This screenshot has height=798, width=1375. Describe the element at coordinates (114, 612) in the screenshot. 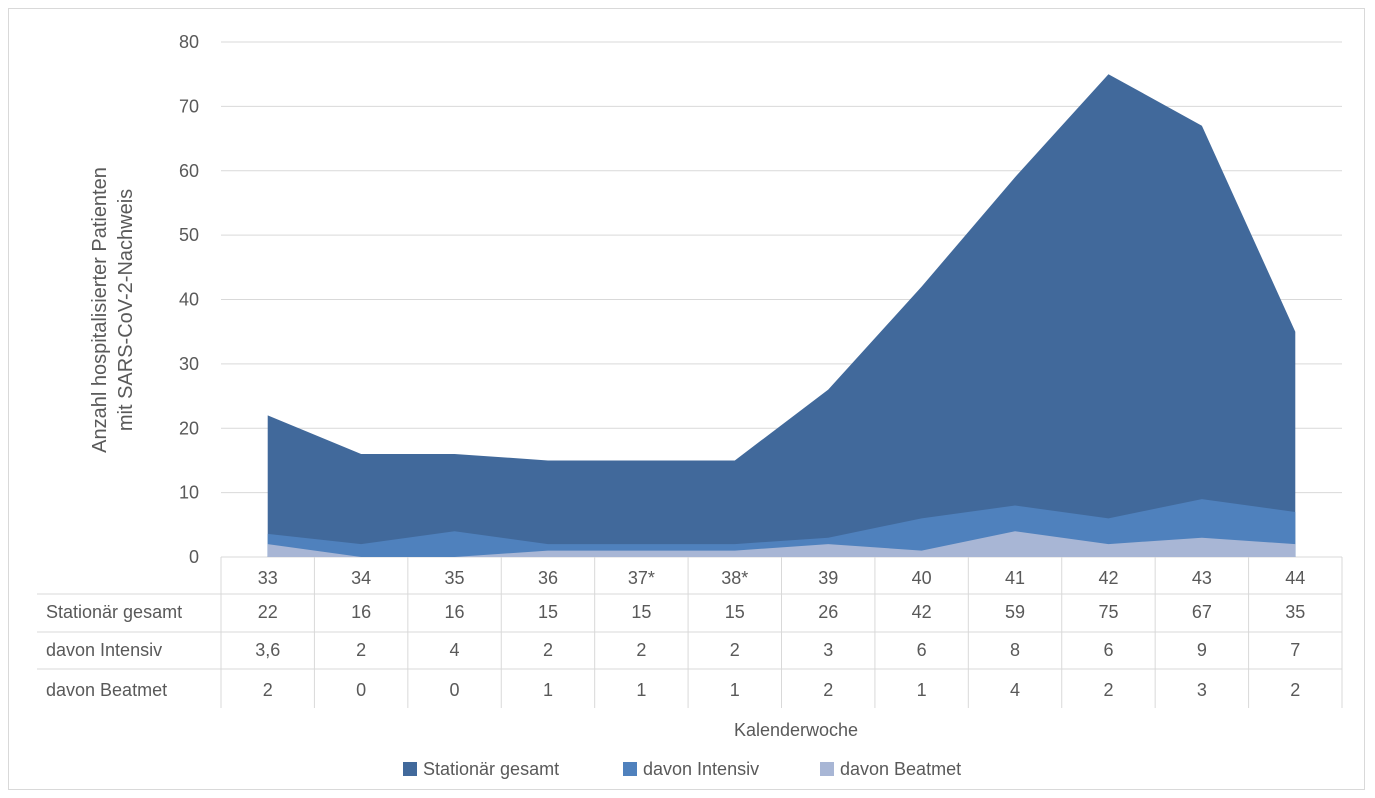

I see `table-row-label: Stationär gesamt` at that location.